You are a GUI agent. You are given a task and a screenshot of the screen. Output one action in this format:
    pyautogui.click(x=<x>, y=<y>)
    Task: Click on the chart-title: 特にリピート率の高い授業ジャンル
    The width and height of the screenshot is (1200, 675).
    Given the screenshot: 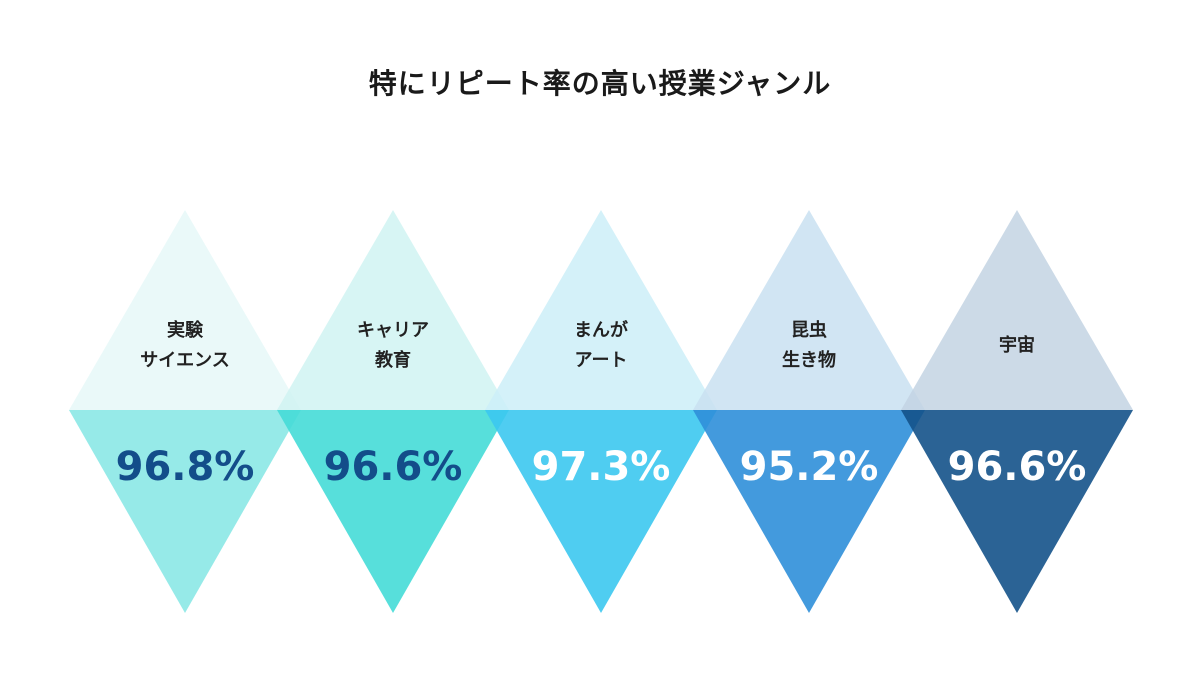 What is the action you would take?
    pyautogui.click(x=600, y=83)
    